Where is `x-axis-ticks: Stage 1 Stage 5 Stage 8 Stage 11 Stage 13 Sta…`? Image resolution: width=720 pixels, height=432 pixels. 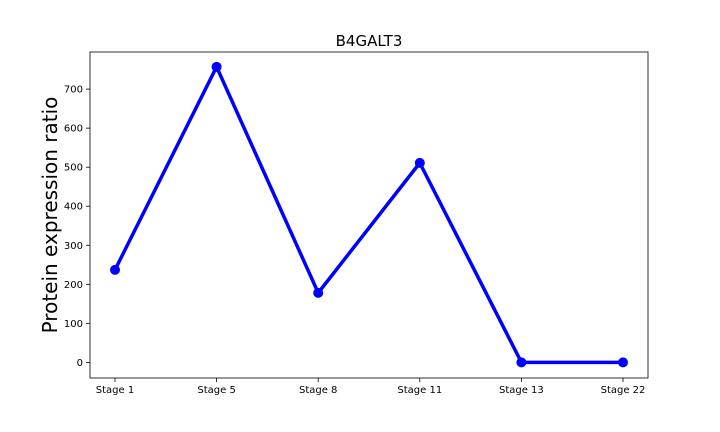
x-axis-ticks: Stage 1 Stage 5 Stage 8 Stage 11 Stage 13 Sta… is located at coordinates (371, 387).